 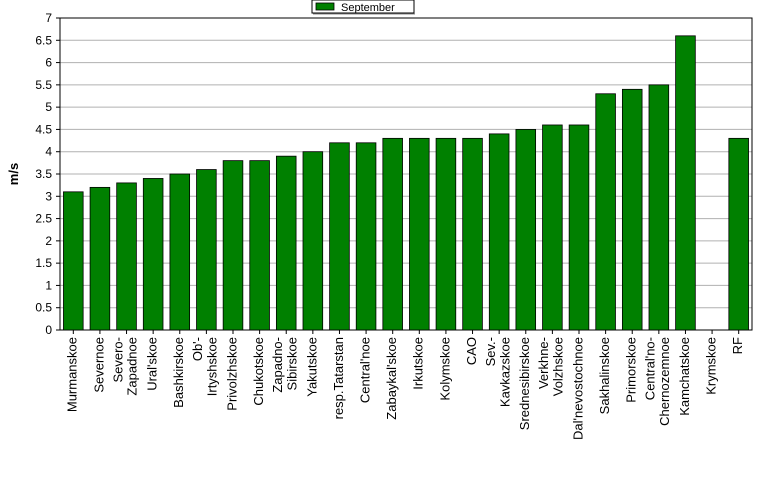 I want to click on x-tick-label: Zabaykal'skoe, so click(x=391, y=378).